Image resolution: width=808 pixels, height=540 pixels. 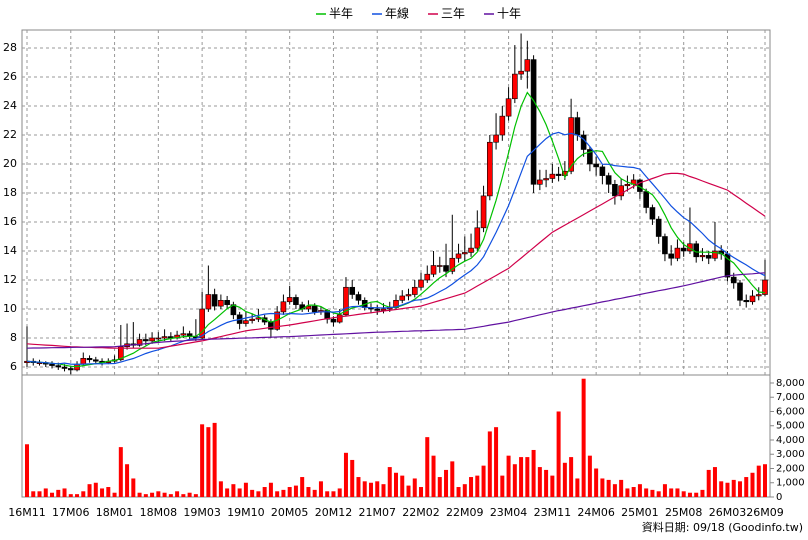 I want to click on y2-tick-label: 8,000, so click(x=790, y=383).